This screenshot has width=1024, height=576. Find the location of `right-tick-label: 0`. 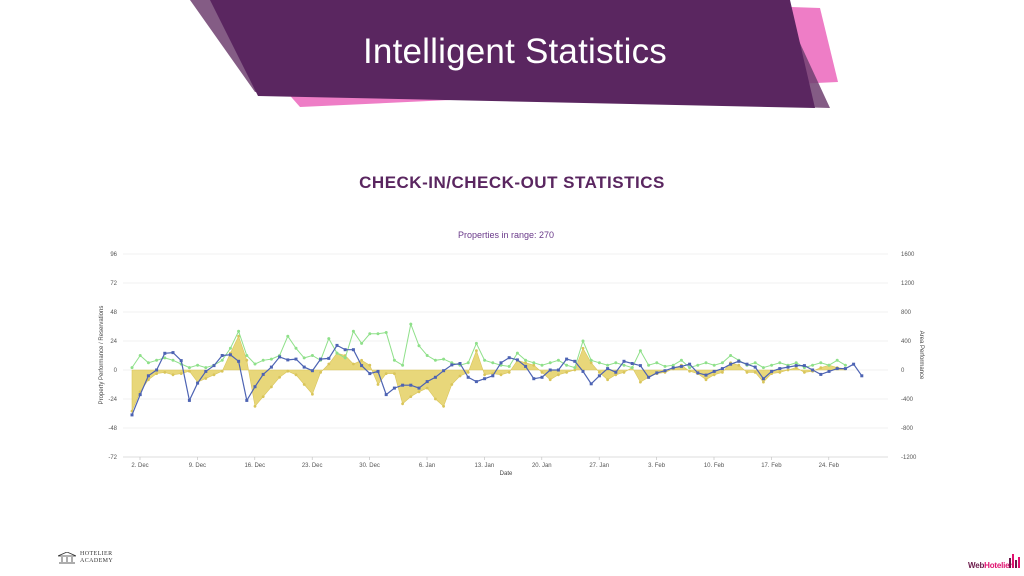

right-tick-label: 0 is located at coordinates (903, 371).